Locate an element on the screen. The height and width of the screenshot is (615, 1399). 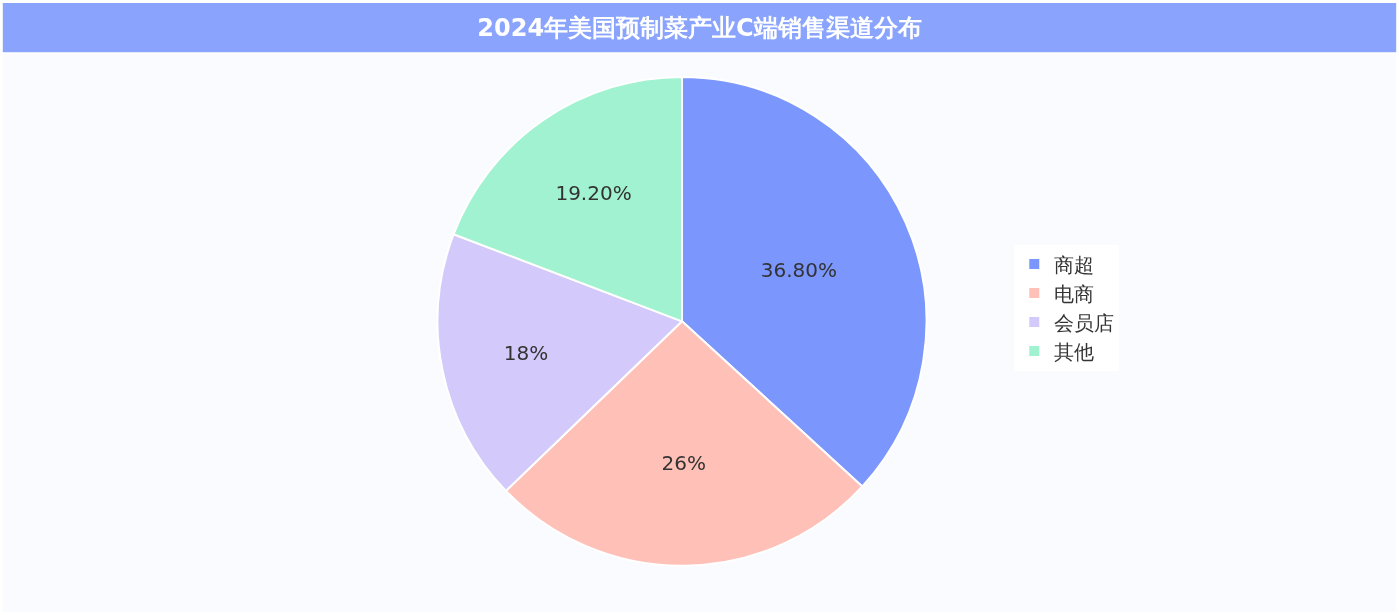
data-label: 18% is located at coordinates (526, 353).